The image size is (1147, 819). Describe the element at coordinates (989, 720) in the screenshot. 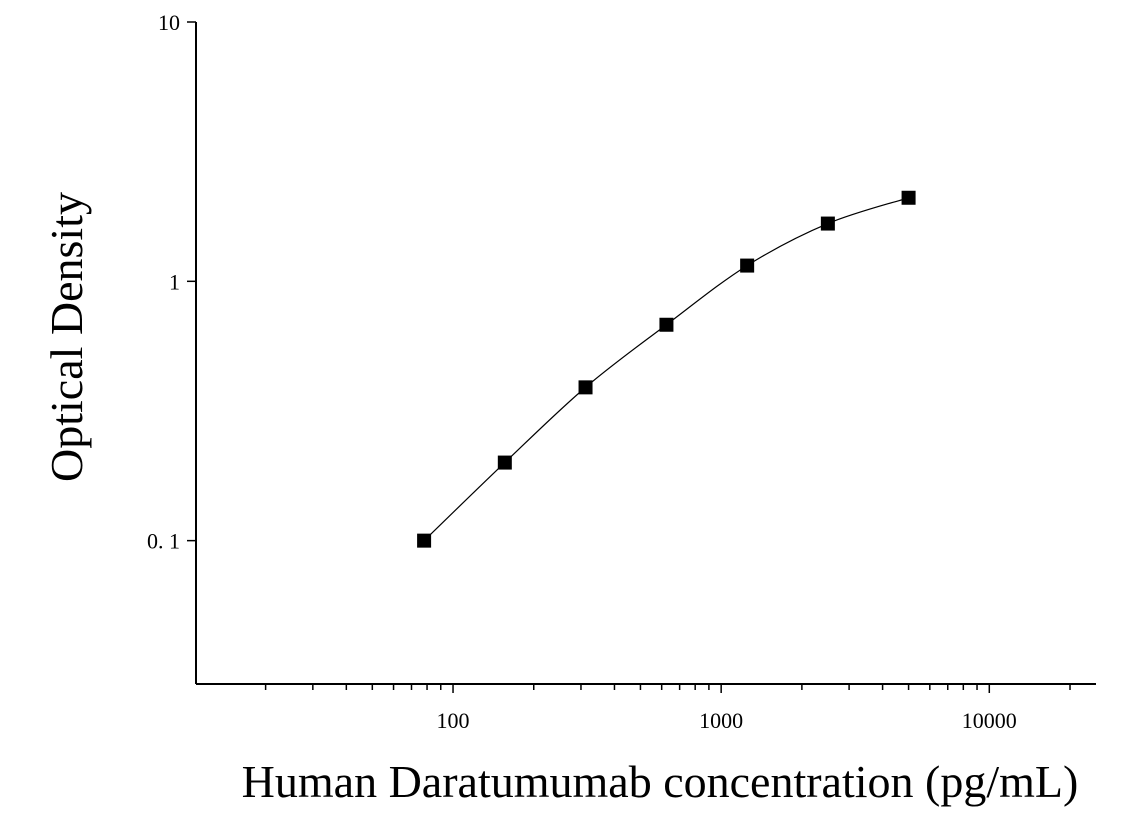

I see `x-tick-label: 10000` at that location.